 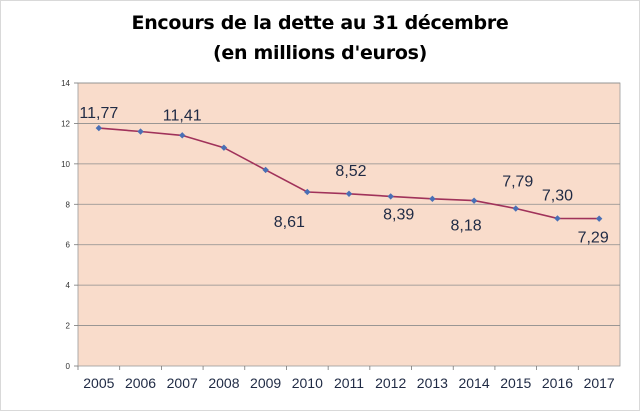 What do you see at coordinates (68, 204) in the screenshot?
I see `y-tick-label: 8` at bounding box center [68, 204].